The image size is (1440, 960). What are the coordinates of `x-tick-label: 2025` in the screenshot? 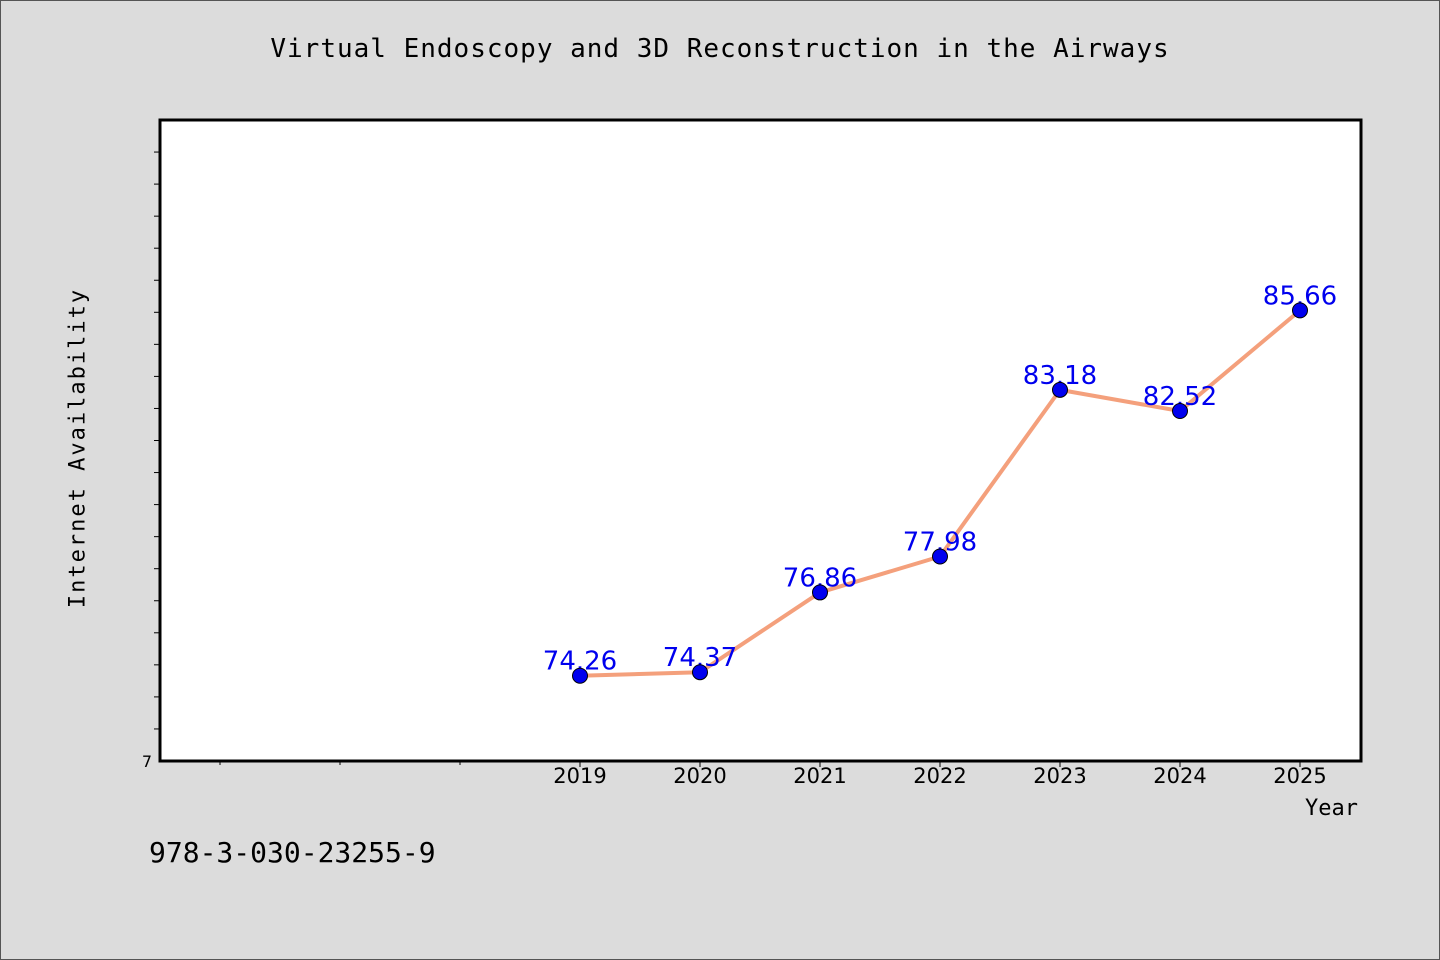 It's located at (1299, 776).